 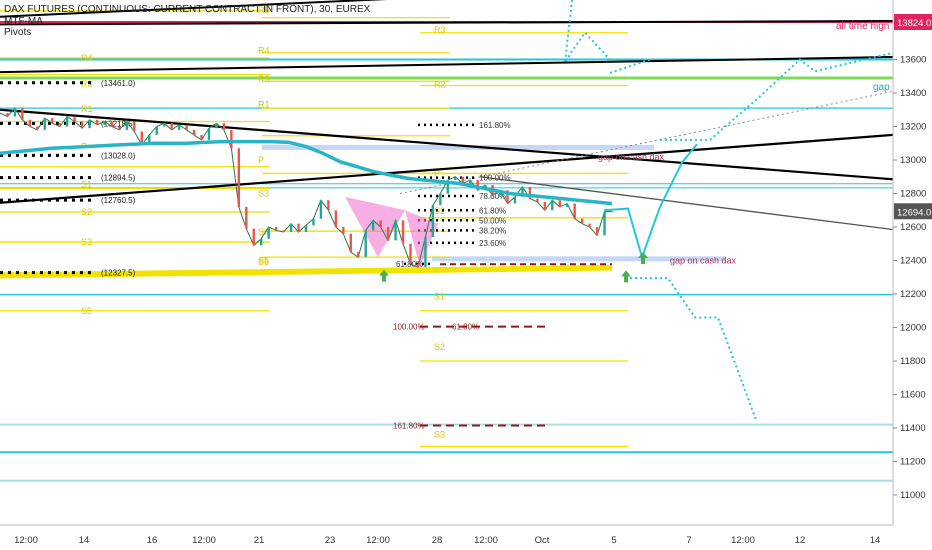 What do you see at coordinates (492, 220) in the screenshot?
I see `fib-level-label: 50.00%` at bounding box center [492, 220].